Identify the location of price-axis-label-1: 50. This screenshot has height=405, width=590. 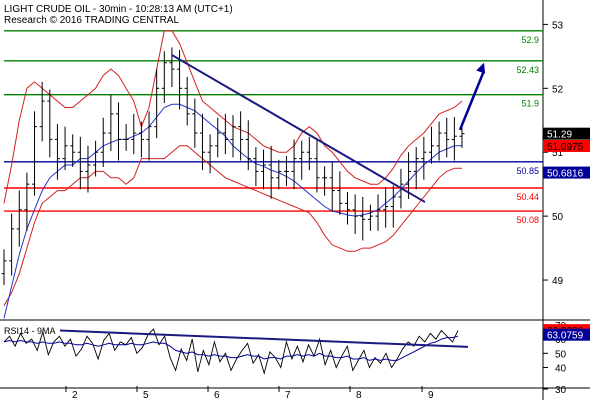
(558, 217).